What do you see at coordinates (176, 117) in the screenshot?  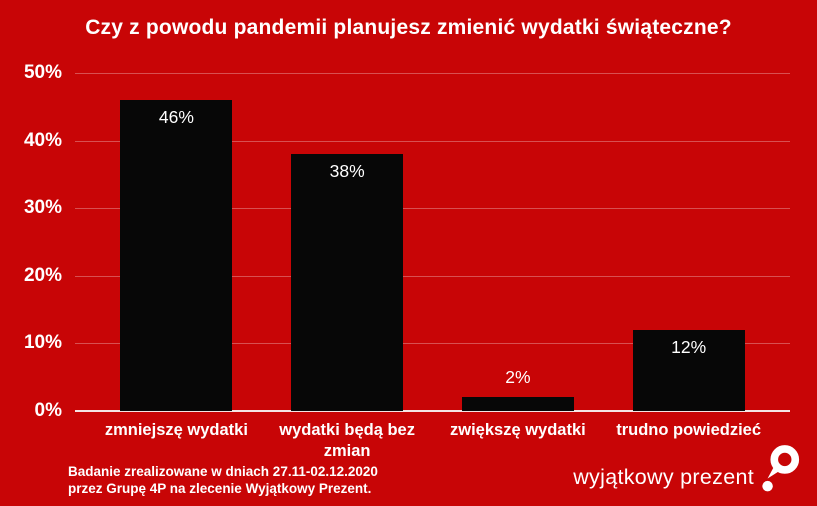 I see `bar-value-label: 46%` at bounding box center [176, 117].